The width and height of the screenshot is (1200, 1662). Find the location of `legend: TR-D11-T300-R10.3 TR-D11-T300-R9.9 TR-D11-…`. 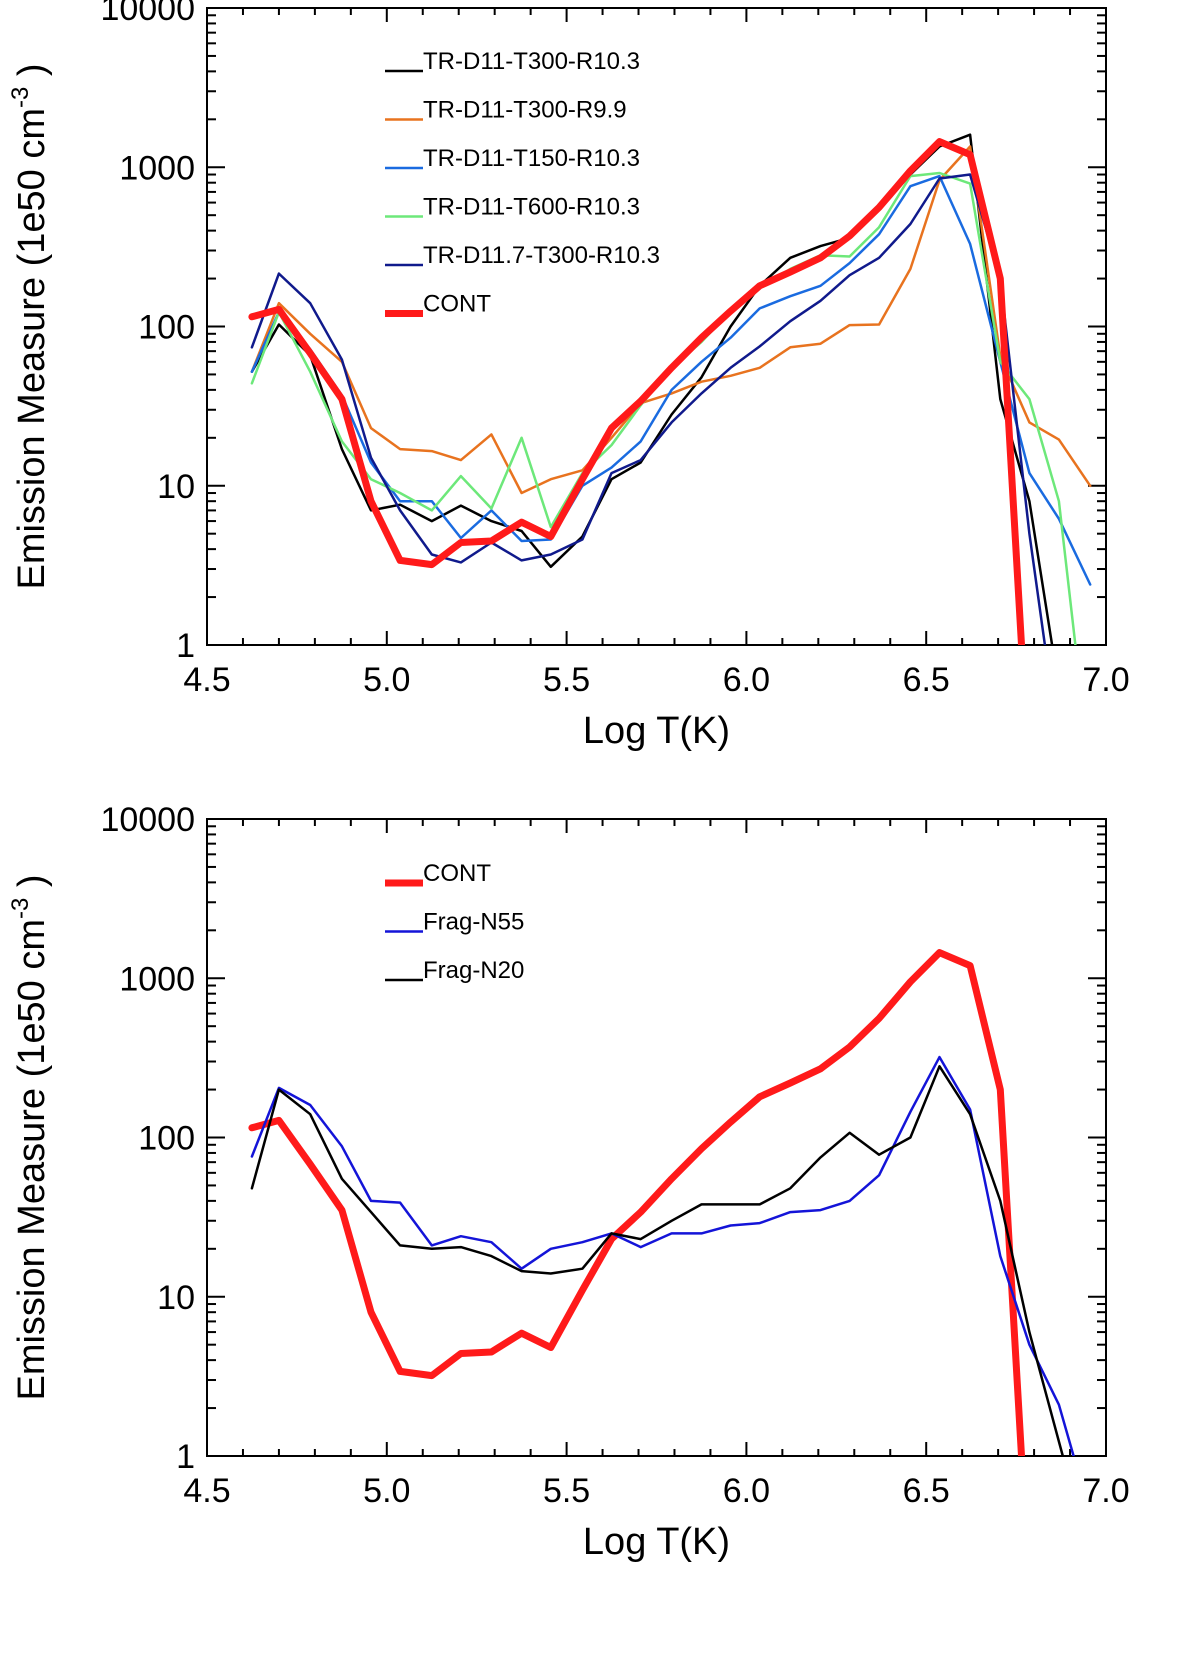

legend: TR-D11-T300-R10.3 TR-D11-T300-R9.9 TR-D11-… is located at coordinates (522, 183).